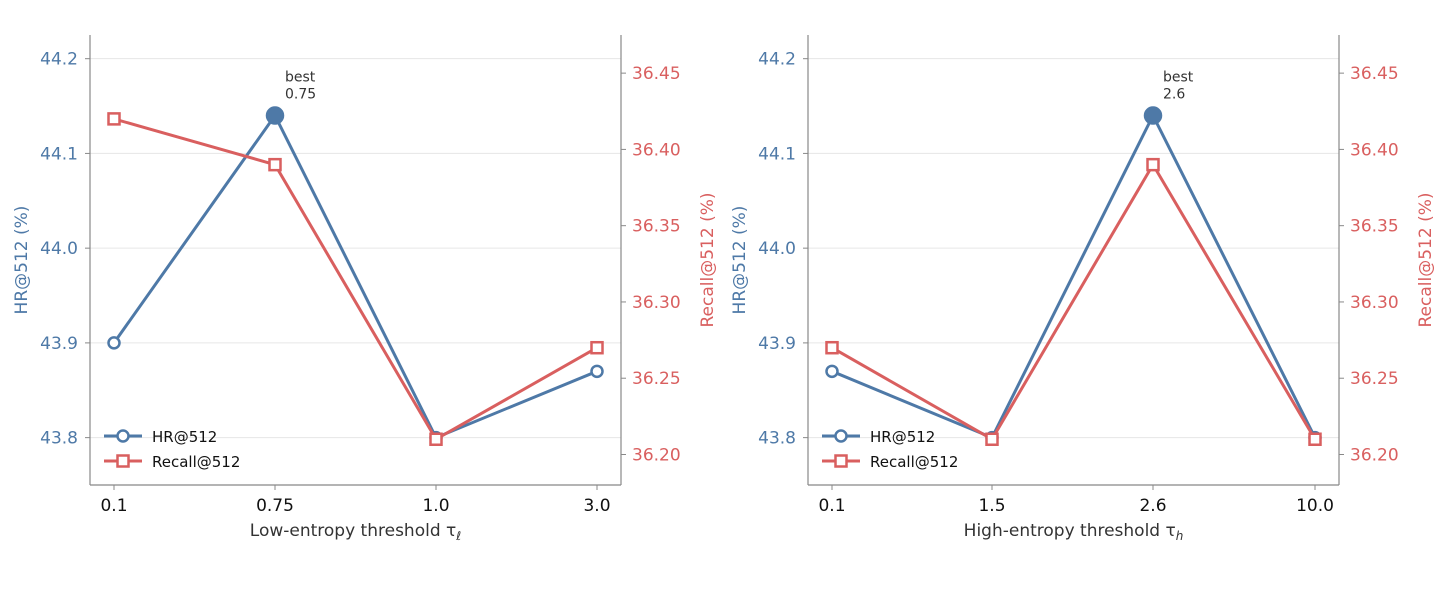 This screenshot has width=1452, height=612. Describe the element at coordinates (275, 506) in the screenshot. I see `x-tick-label: 0.75` at that location.